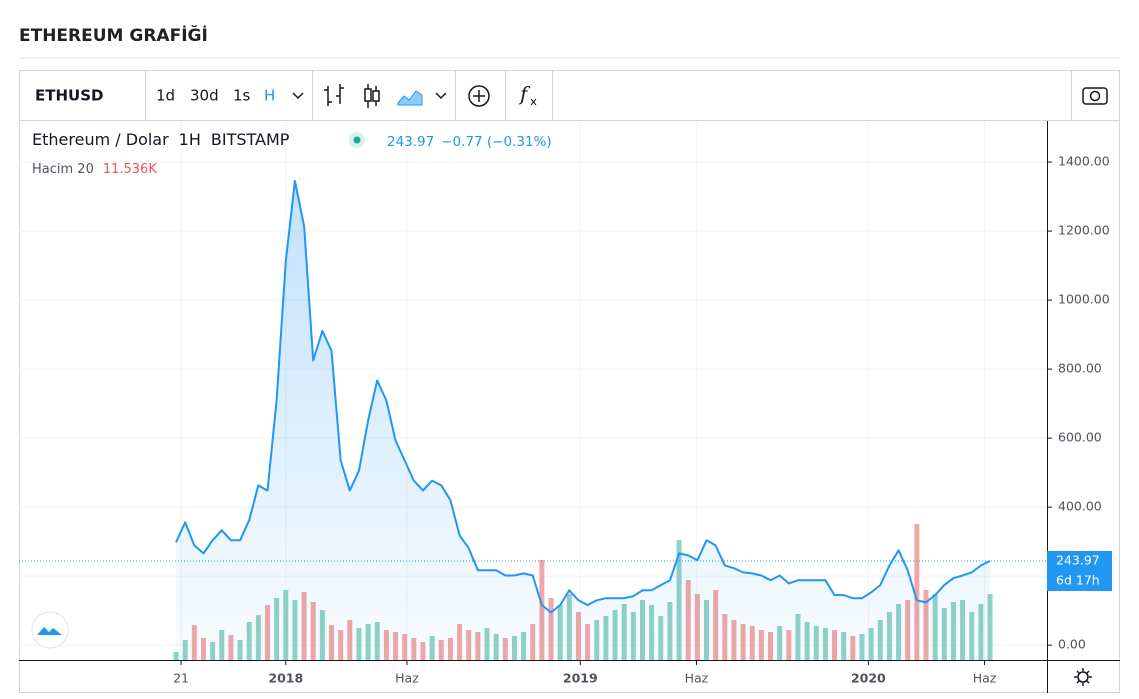 The height and width of the screenshot is (699, 1139). Describe the element at coordinates (1072, 644) in the screenshot. I see `y-tick-label: 0.00` at that location.